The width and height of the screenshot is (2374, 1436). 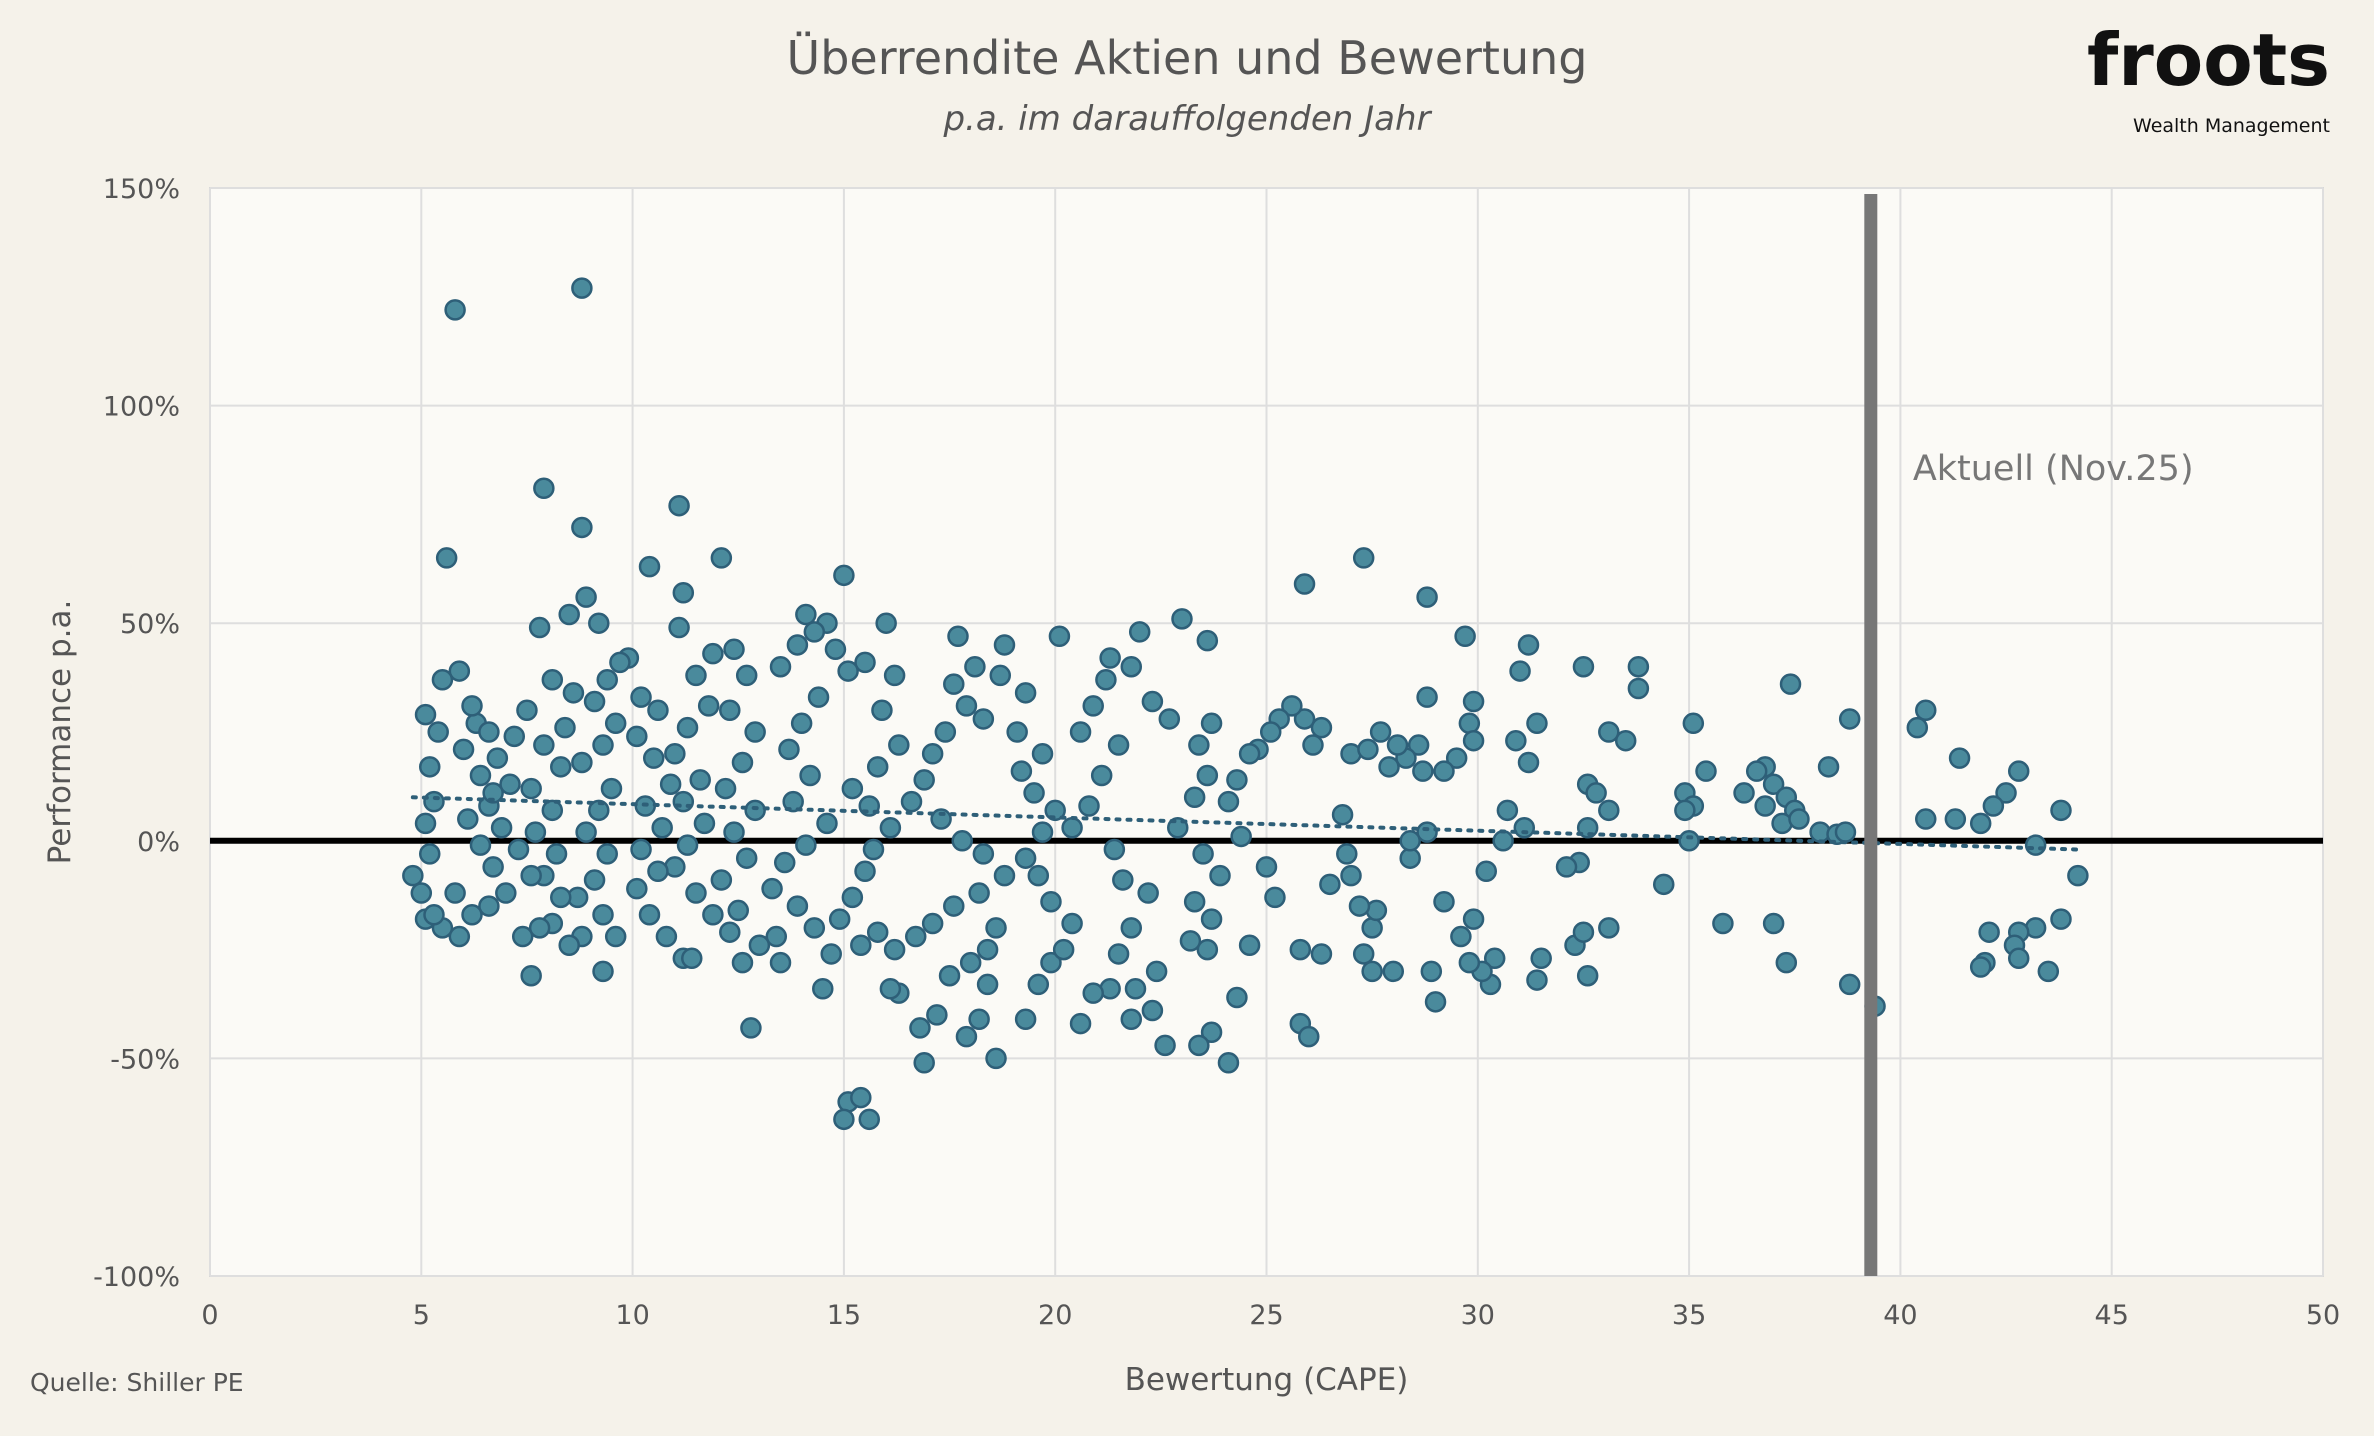 I want to click on y-tick-label: 100%, so click(x=141, y=407).